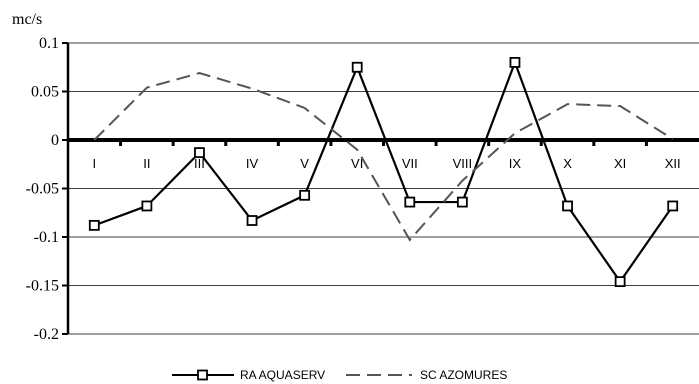 This screenshot has height=384, width=699. Describe the element at coordinates (46, 237) in the screenshot. I see `y-tick-label: -0.1` at that location.